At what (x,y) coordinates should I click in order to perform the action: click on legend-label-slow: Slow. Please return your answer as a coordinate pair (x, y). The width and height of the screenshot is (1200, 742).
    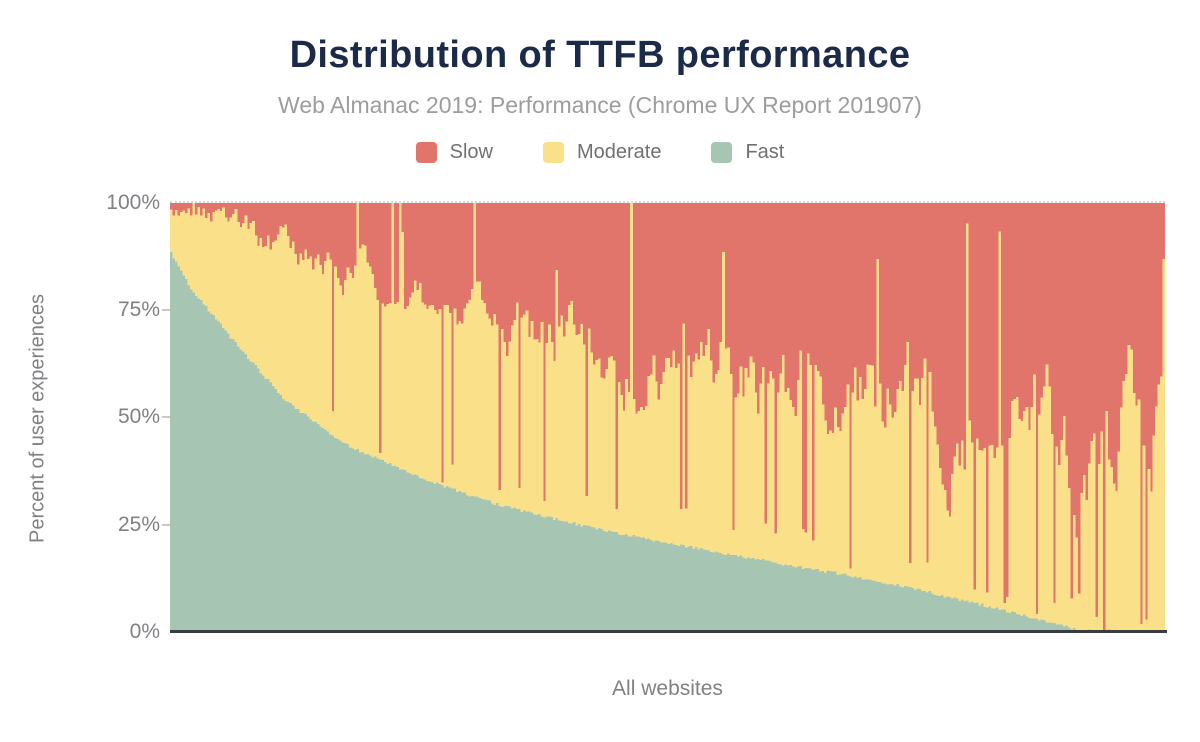
    Looking at the image, I should click on (471, 152).